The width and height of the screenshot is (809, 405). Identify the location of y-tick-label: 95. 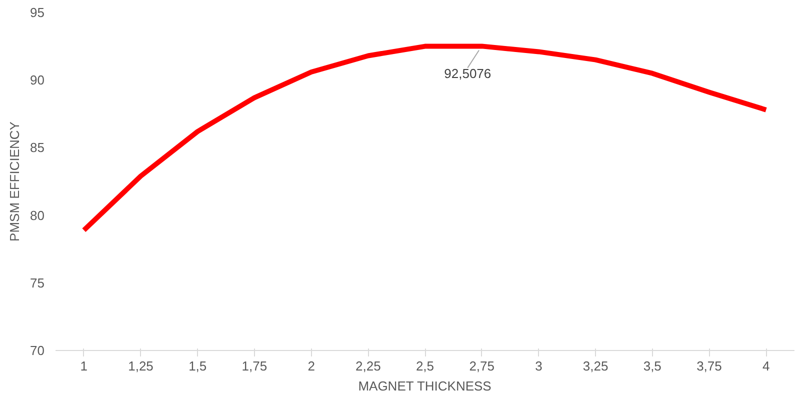
(37, 12).